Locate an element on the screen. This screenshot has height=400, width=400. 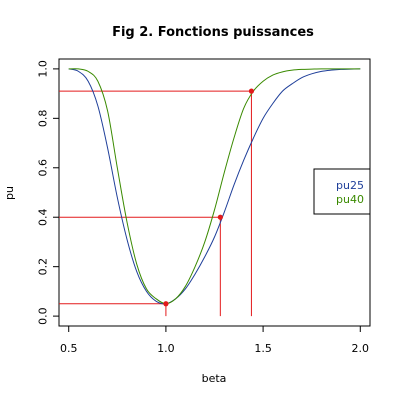
x-tick-label: 2.0 is located at coordinates (361, 348).